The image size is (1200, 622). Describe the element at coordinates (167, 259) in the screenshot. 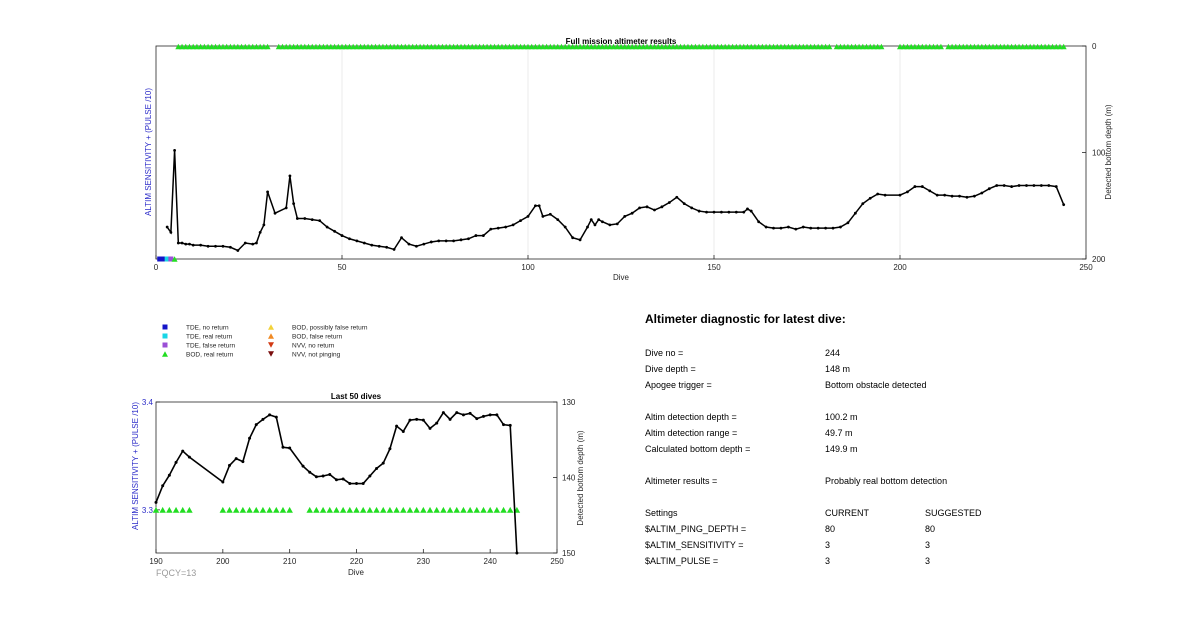

I see `top-baseline-markers` at that location.